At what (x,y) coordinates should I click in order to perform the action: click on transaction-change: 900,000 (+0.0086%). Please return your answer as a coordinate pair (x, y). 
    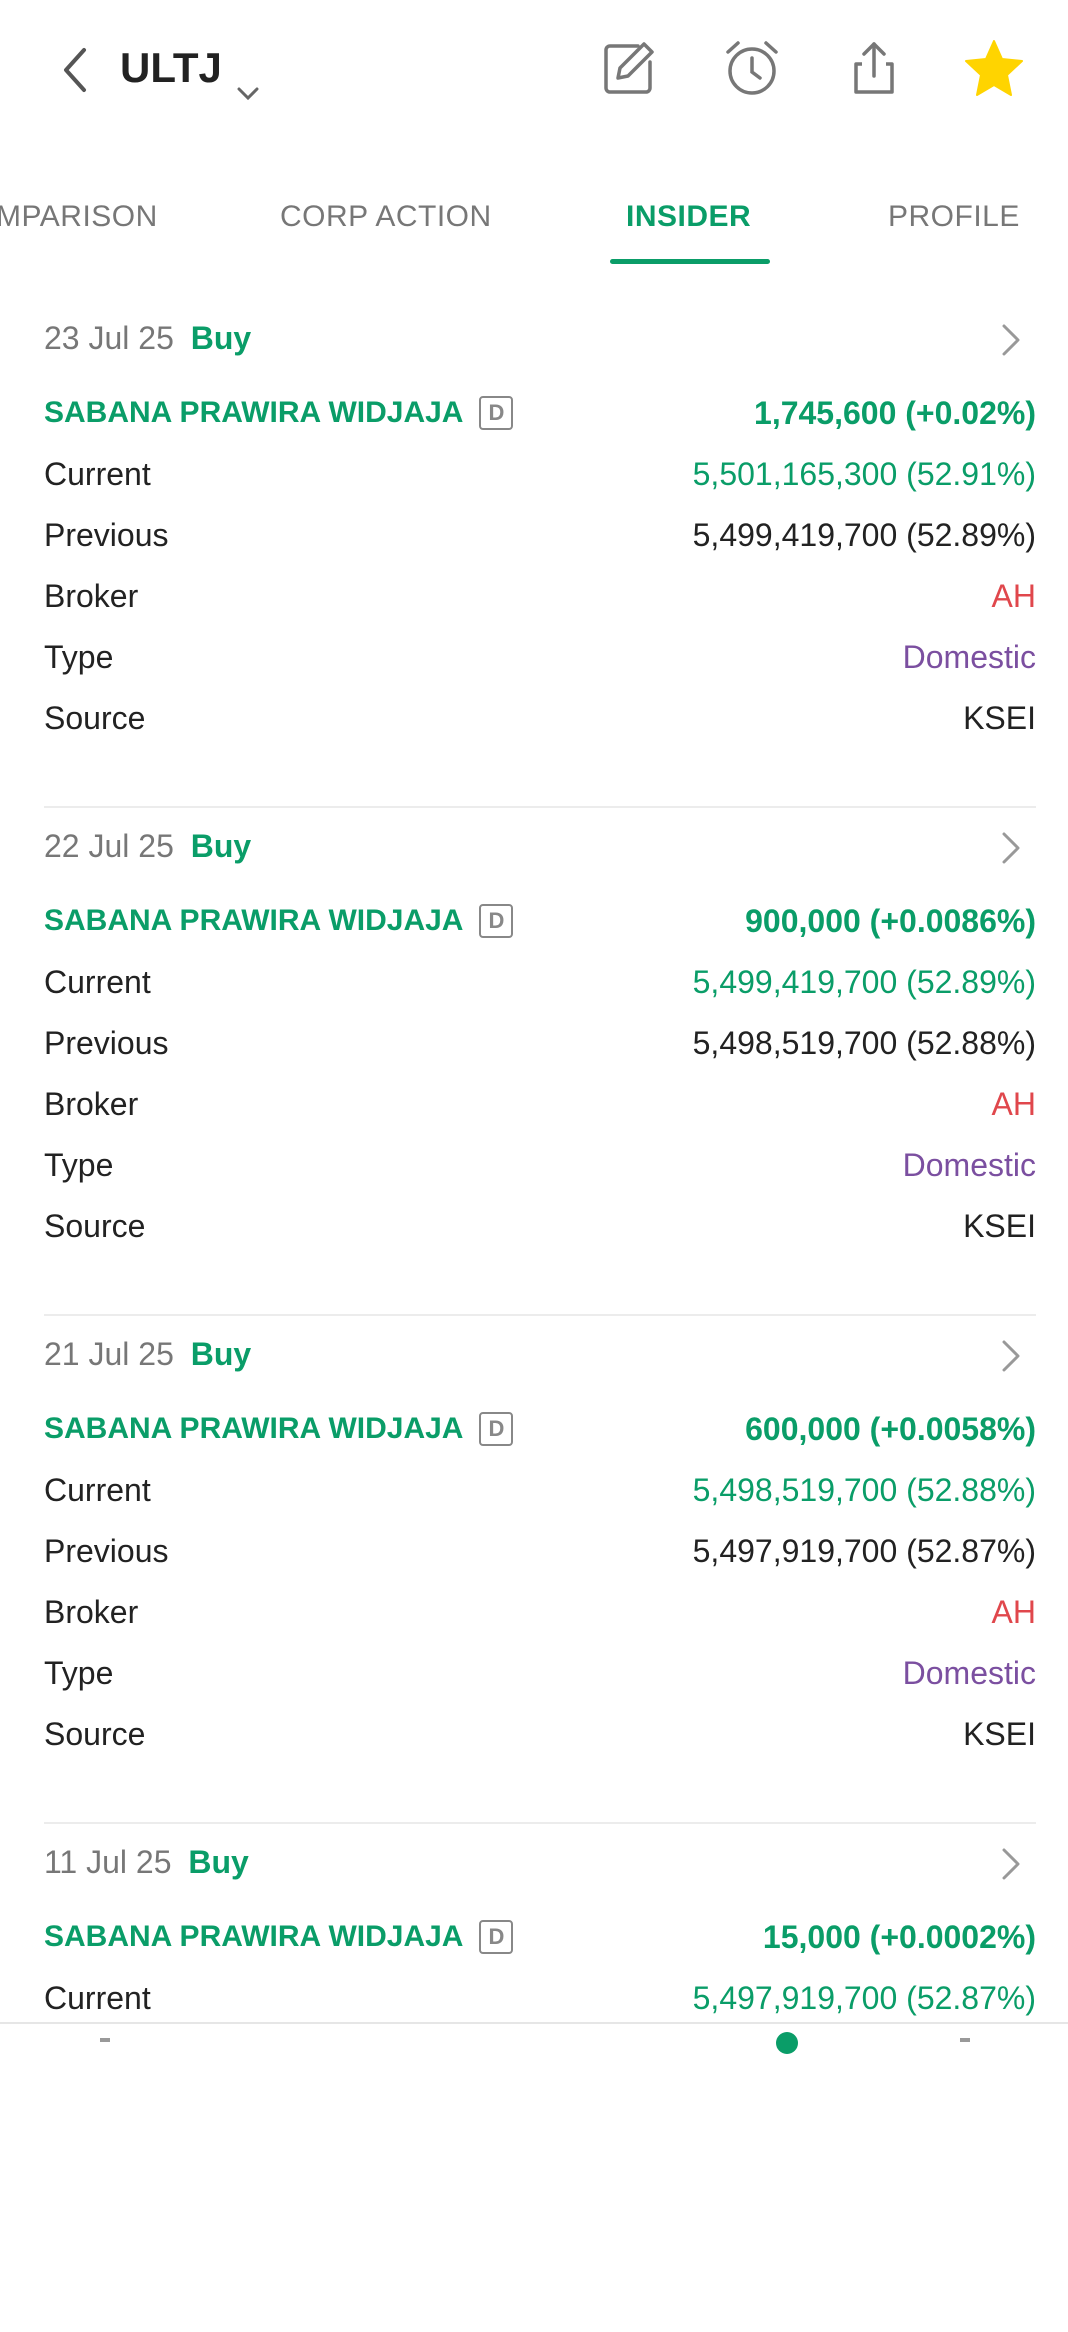
    Looking at the image, I should click on (890, 920).